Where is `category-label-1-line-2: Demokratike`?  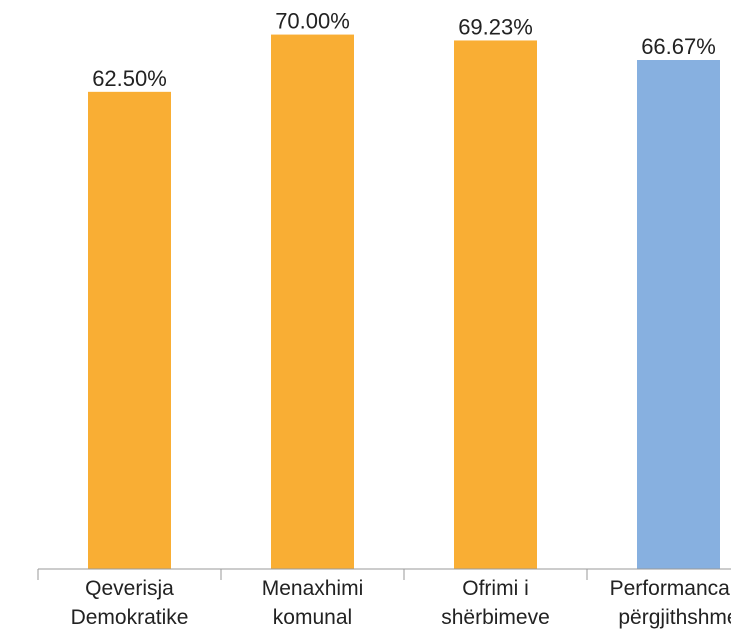 category-label-1-line-2: Demokratike is located at coordinates (130, 617).